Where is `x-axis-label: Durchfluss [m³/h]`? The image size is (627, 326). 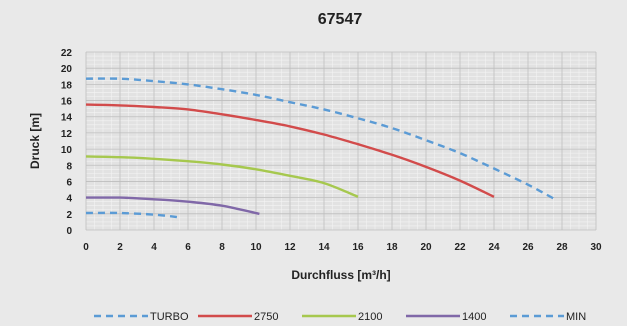 x-axis-label: Durchfluss [m³/h] is located at coordinates (340, 275).